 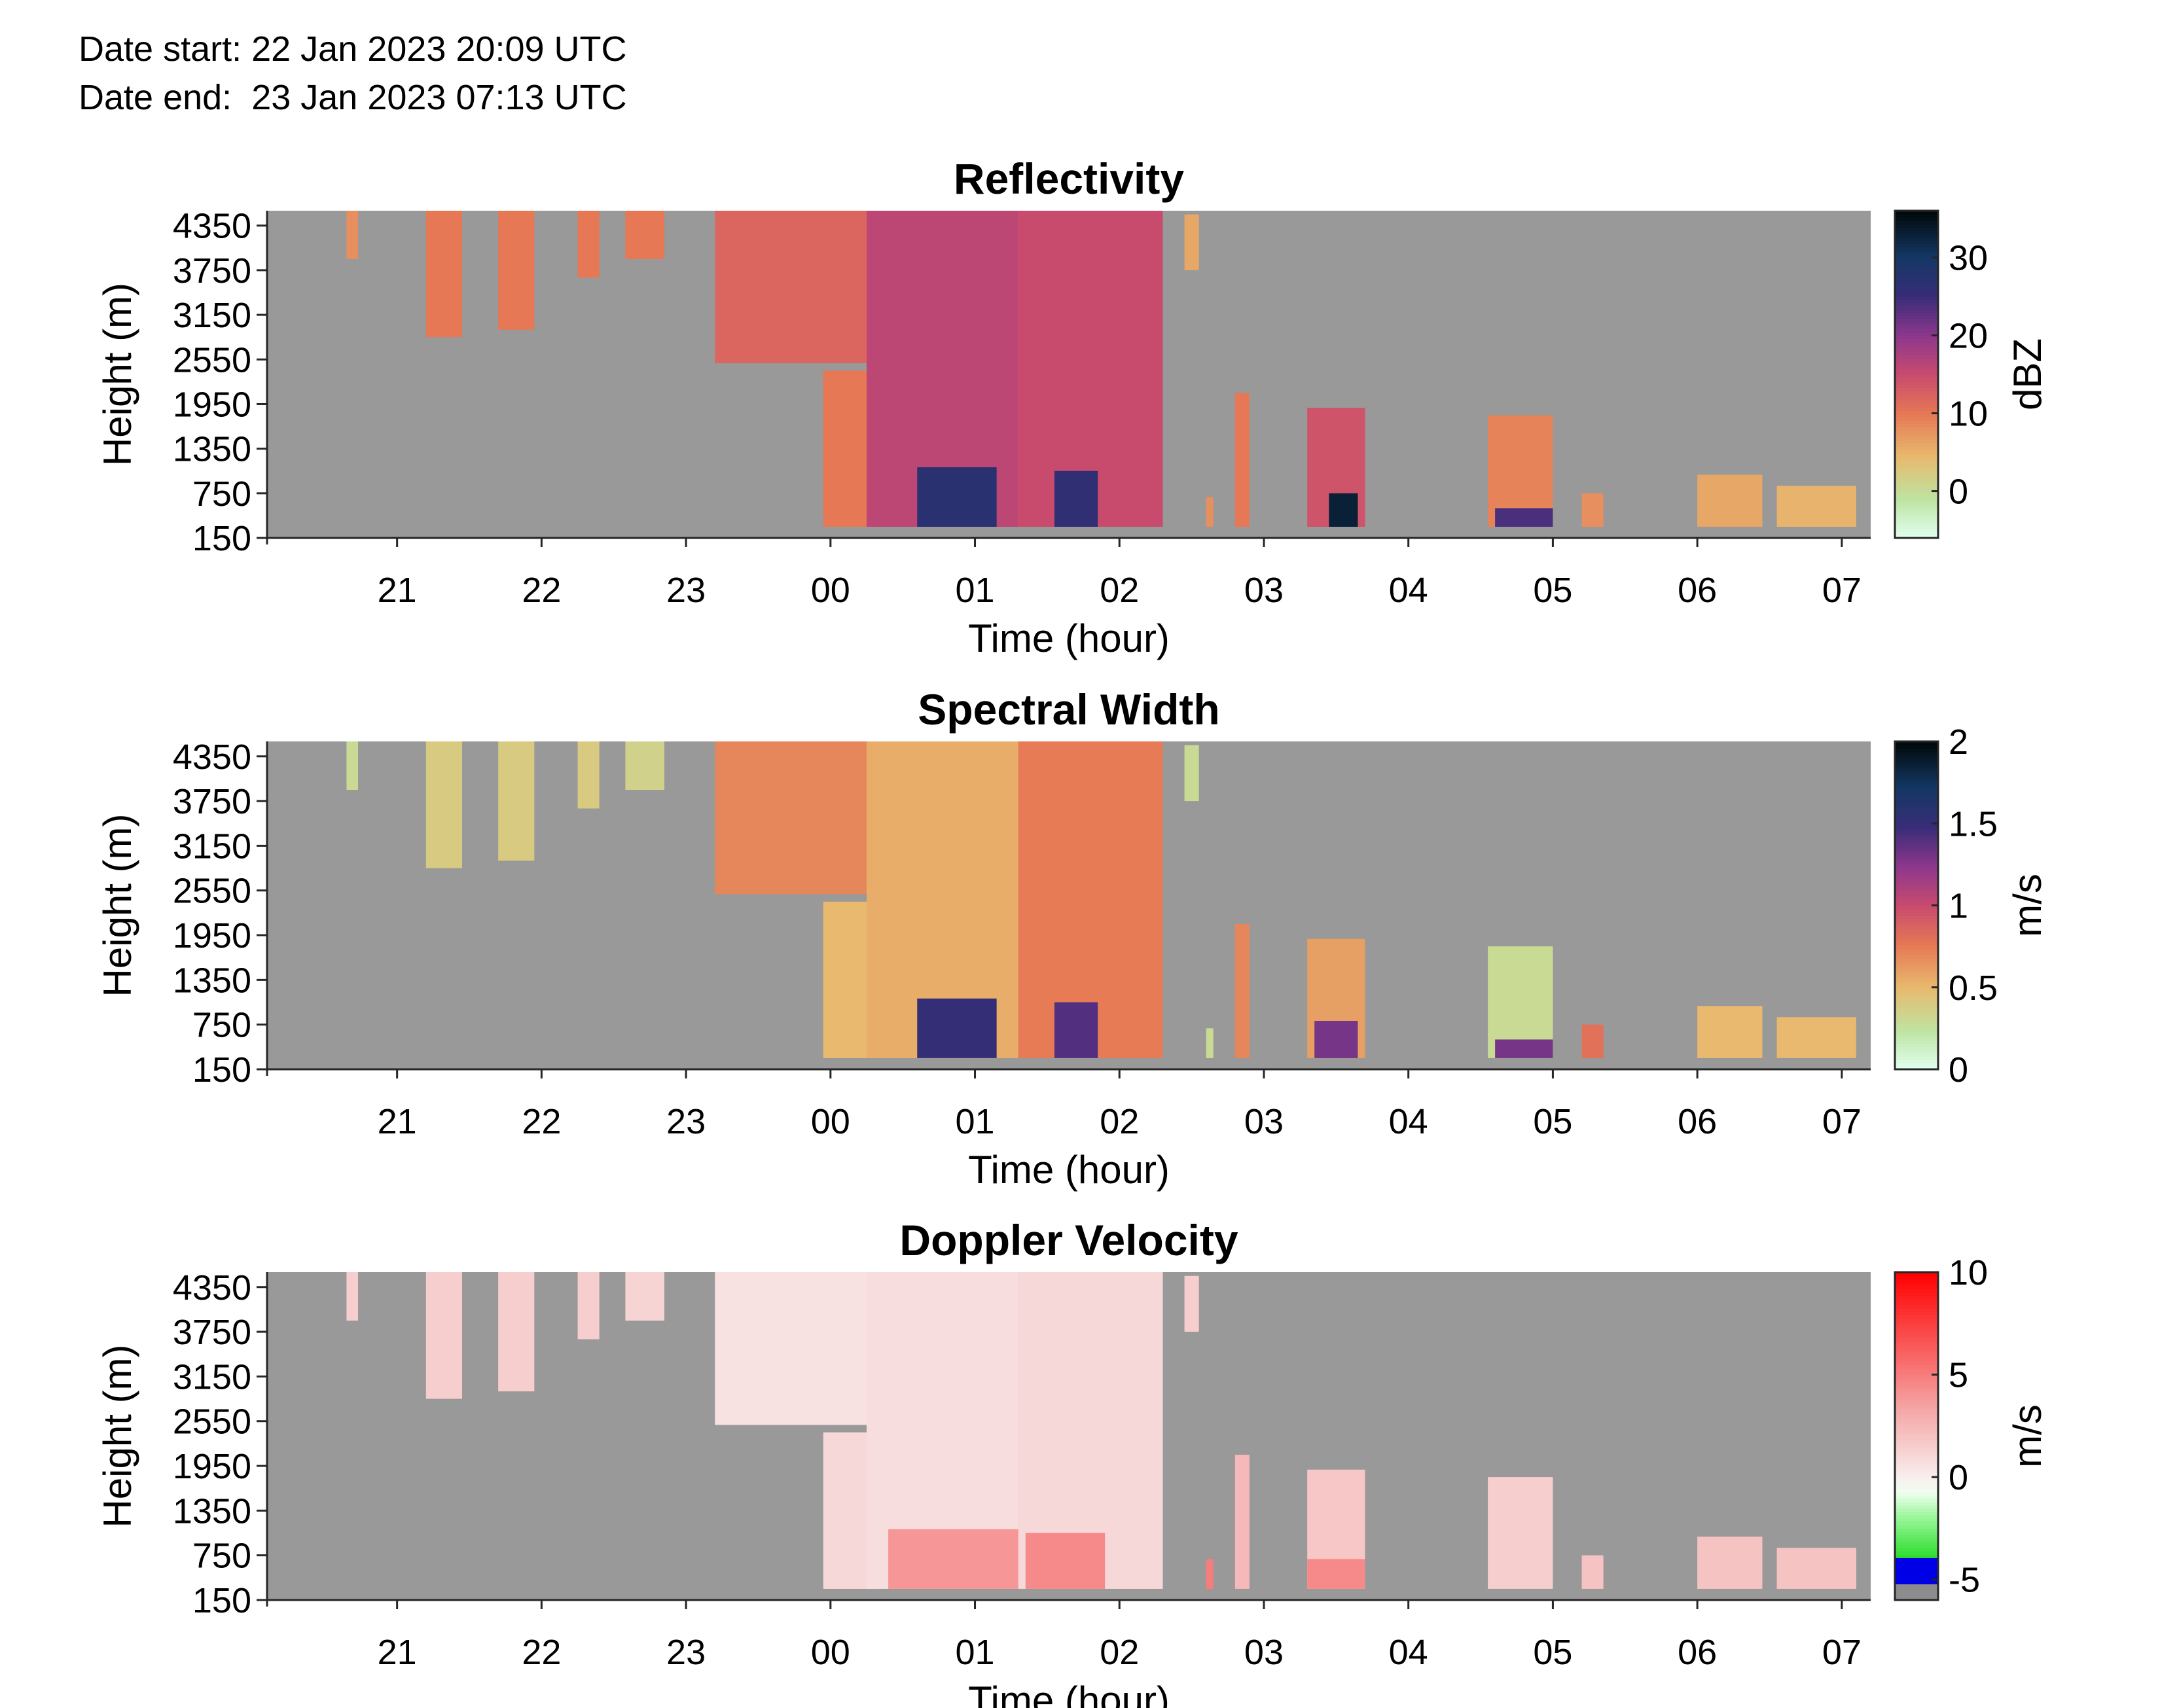 I want to click on x-axis-label: Time (hour), so click(x=1069, y=1693).